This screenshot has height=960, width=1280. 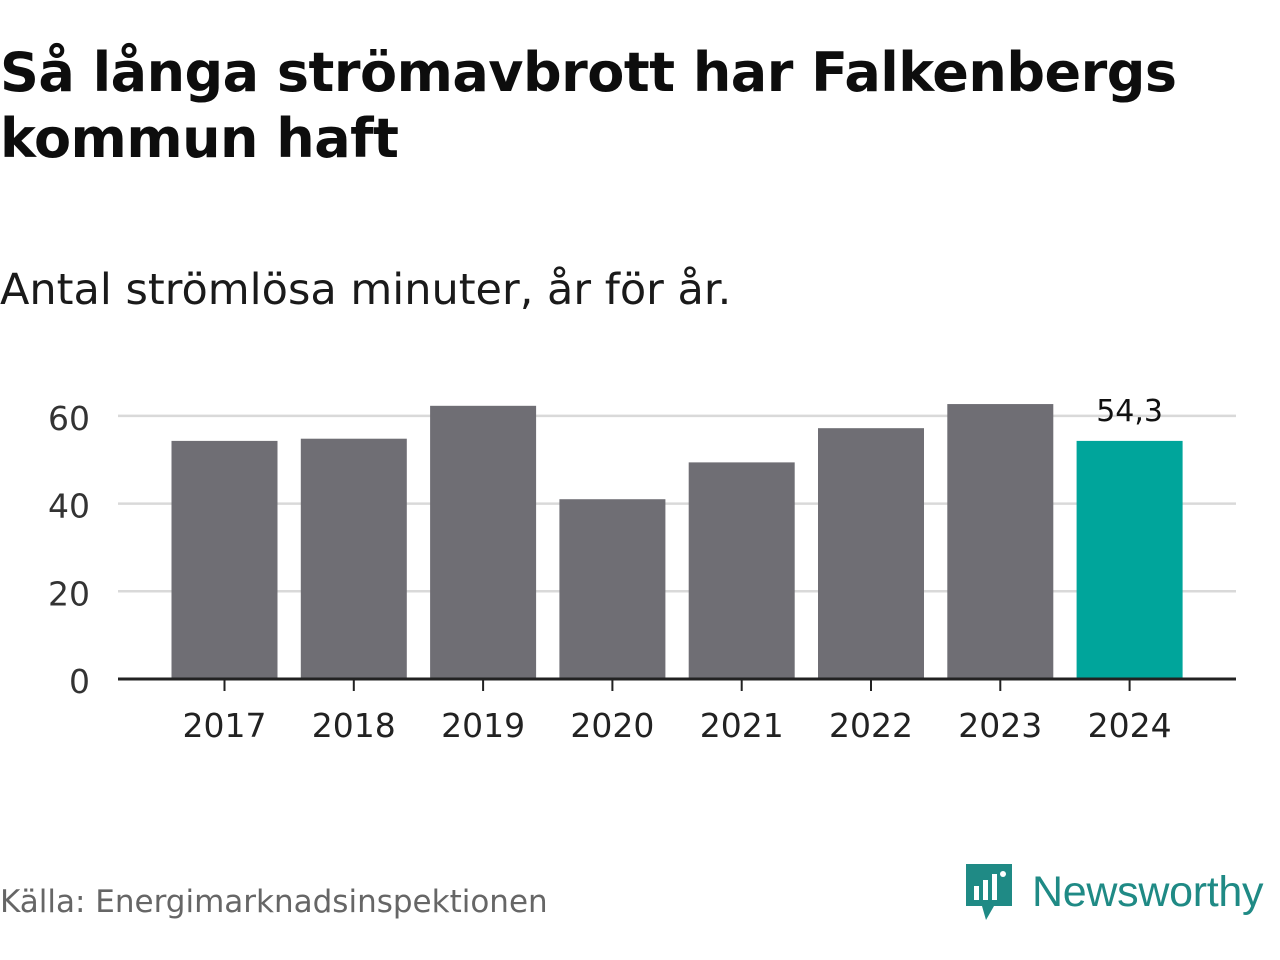 What do you see at coordinates (69, 506) in the screenshot?
I see `y-tick-label: 40` at bounding box center [69, 506].